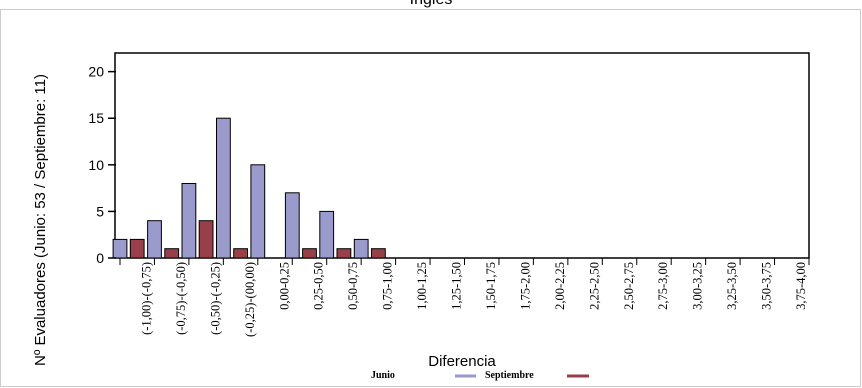 Image resolution: width=862 pixels, height=388 pixels. Describe the element at coordinates (801, 286) in the screenshot. I see `x-tick-label: 3,75-4,00` at that location.